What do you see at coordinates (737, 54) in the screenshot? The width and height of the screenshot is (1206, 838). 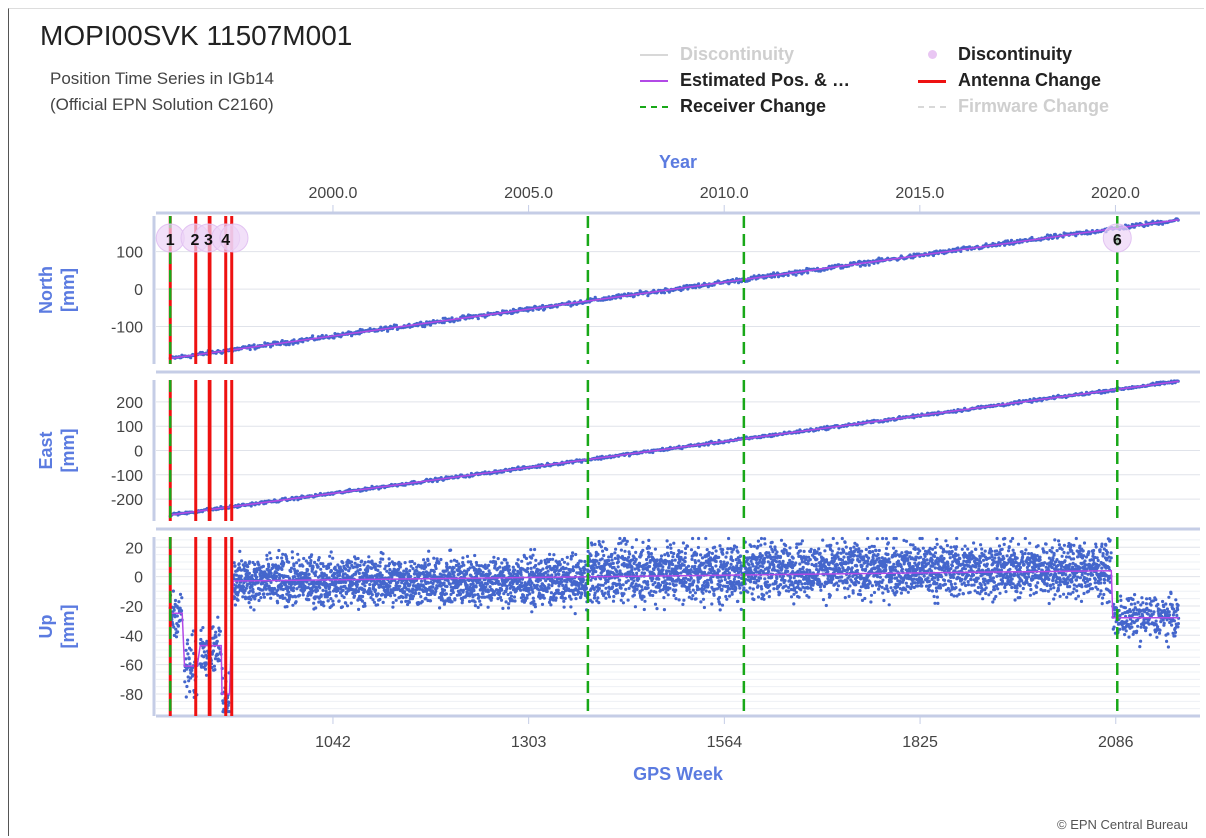 I see `legend-label: Discontinuity` at bounding box center [737, 54].